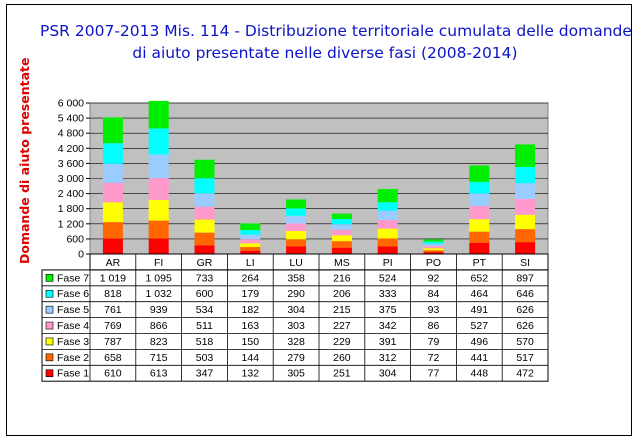 The image size is (640, 442). Describe the element at coordinates (480, 278) in the screenshot. I see `table-cell-value: 652` at that location.